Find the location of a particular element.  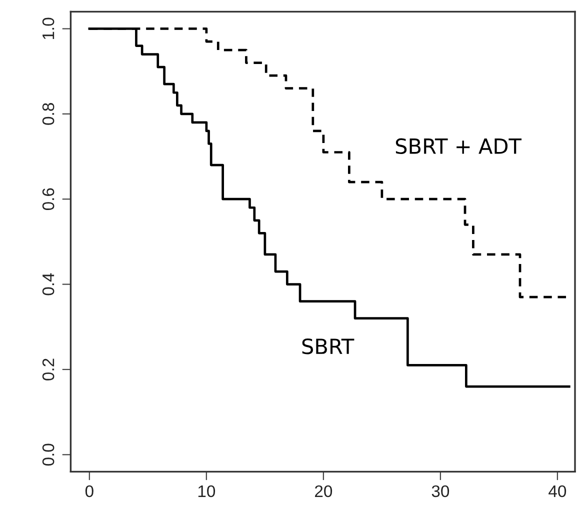

y-tick-label: 0.4 is located at coordinates (48, 284).